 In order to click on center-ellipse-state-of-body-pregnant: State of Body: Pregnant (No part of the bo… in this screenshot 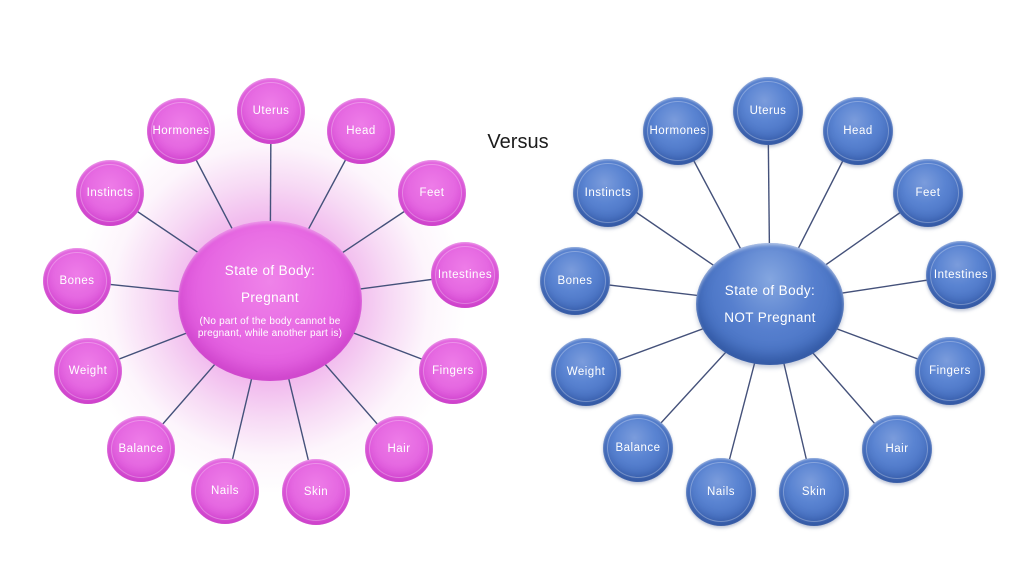, I will do `click(270, 301)`.